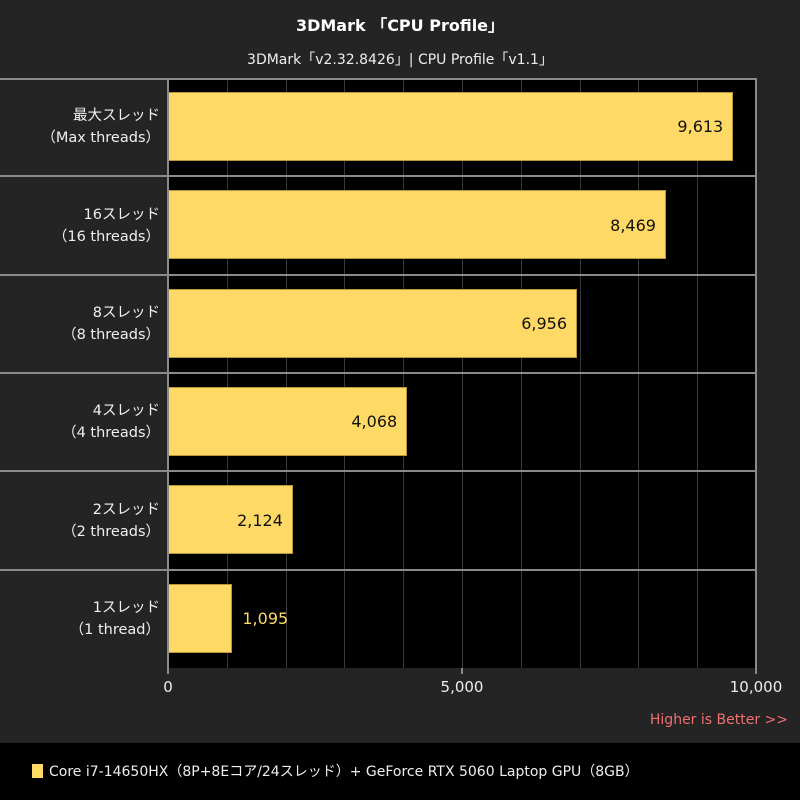 This screenshot has width=800, height=800. Describe the element at coordinates (718, 720) in the screenshot. I see `higher-is-better-note: Higher is Better >>` at that location.